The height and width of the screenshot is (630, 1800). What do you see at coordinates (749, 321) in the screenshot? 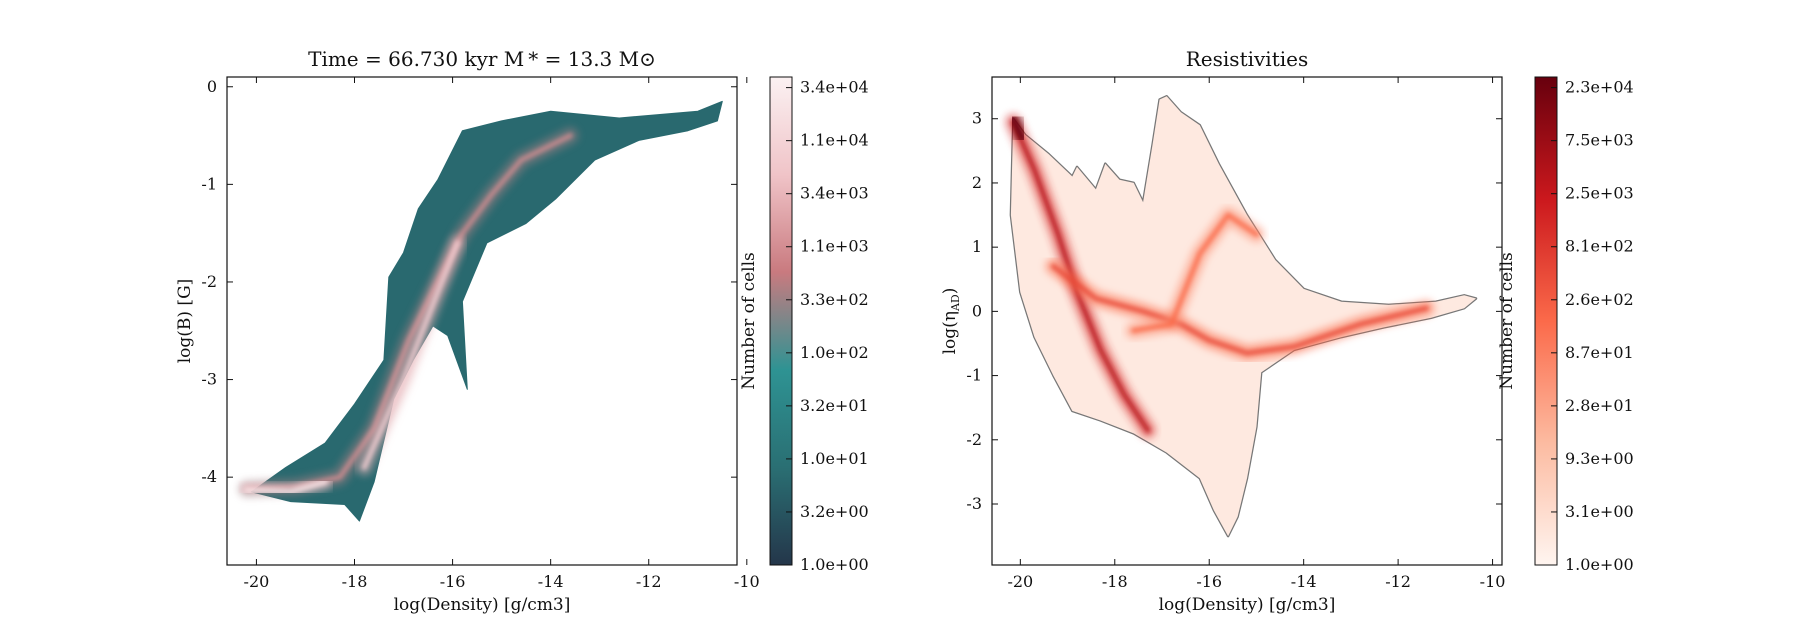
I see `left-colorbar-label: Number of cells` at bounding box center [749, 321].